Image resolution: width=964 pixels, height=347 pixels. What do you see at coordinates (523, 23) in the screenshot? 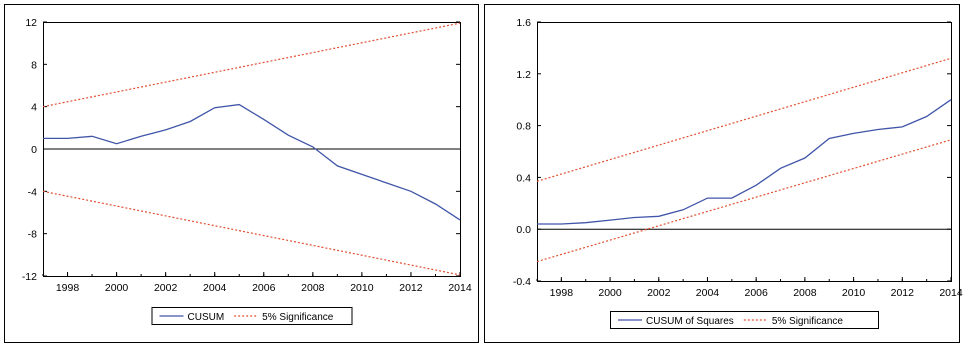
I see `y-tick-label: 1.6` at bounding box center [523, 23].